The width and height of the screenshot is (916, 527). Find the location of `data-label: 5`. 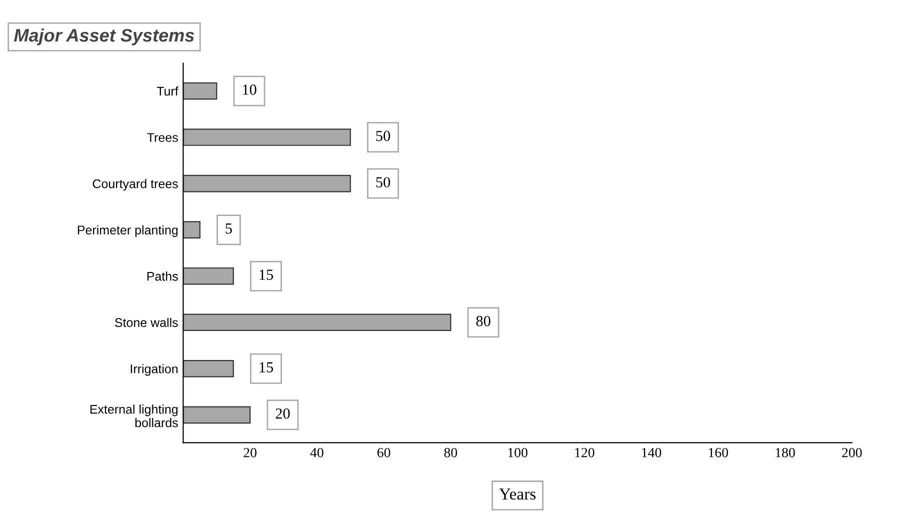

data-label: 5 is located at coordinates (229, 228).